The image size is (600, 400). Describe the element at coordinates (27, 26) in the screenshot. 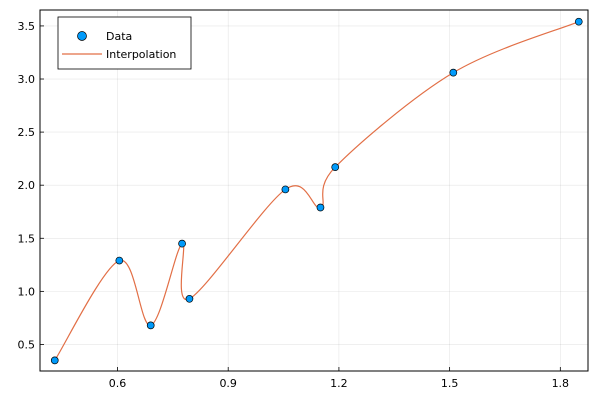

I see `y-tick-label: 3.5` at that location.